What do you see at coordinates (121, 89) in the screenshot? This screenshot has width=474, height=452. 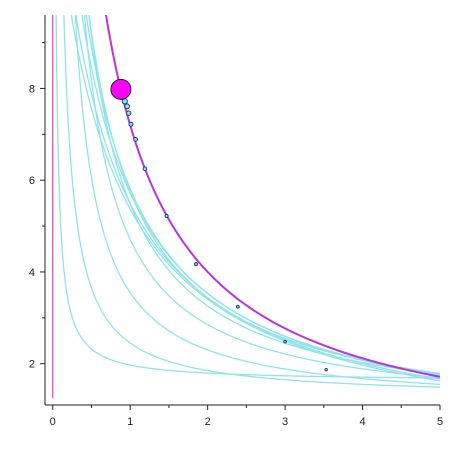 I see `highlight-point` at bounding box center [121, 89].